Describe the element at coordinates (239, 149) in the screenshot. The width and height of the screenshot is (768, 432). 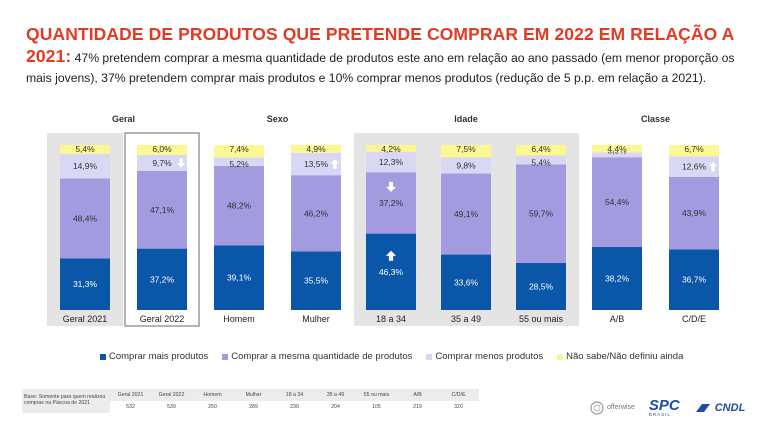
I see `data-label: 7,4%` at that location.